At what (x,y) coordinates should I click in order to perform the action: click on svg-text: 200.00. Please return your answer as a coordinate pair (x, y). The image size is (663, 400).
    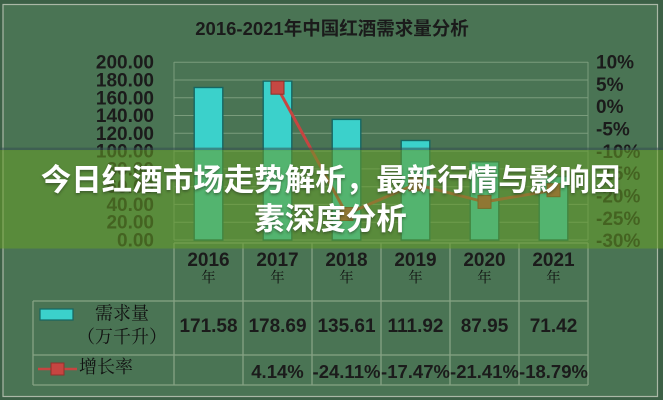
    Looking at the image, I should click on (125, 63).